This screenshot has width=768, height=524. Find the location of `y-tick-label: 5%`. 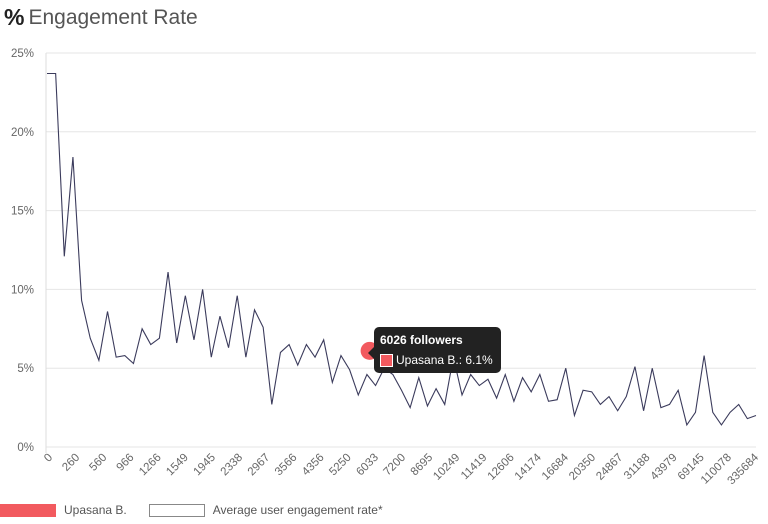

y-tick-label: 5% is located at coordinates (25, 369).